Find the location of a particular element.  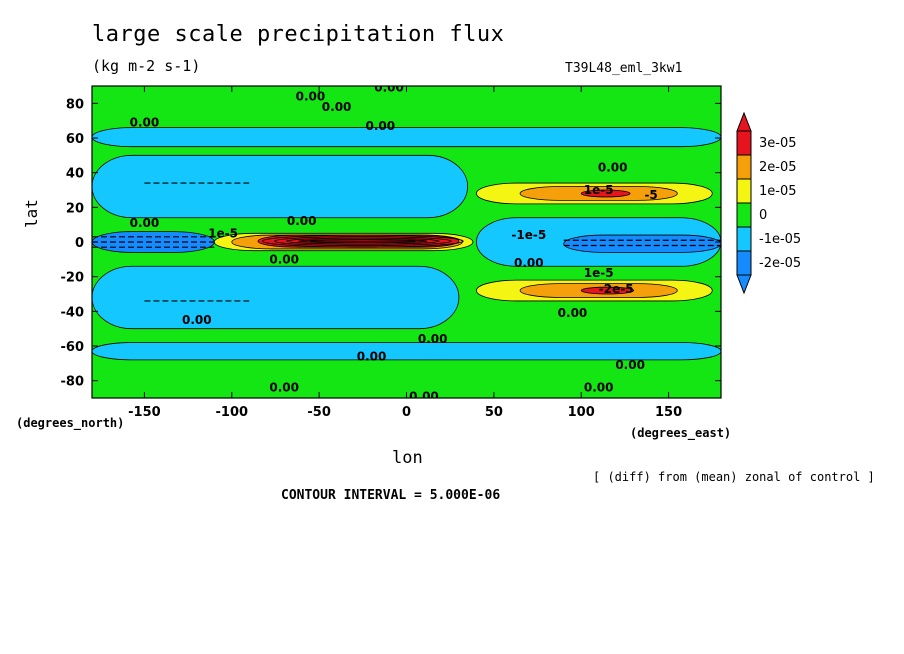

y-tick-label: 80 is located at coordinates (75, 104).